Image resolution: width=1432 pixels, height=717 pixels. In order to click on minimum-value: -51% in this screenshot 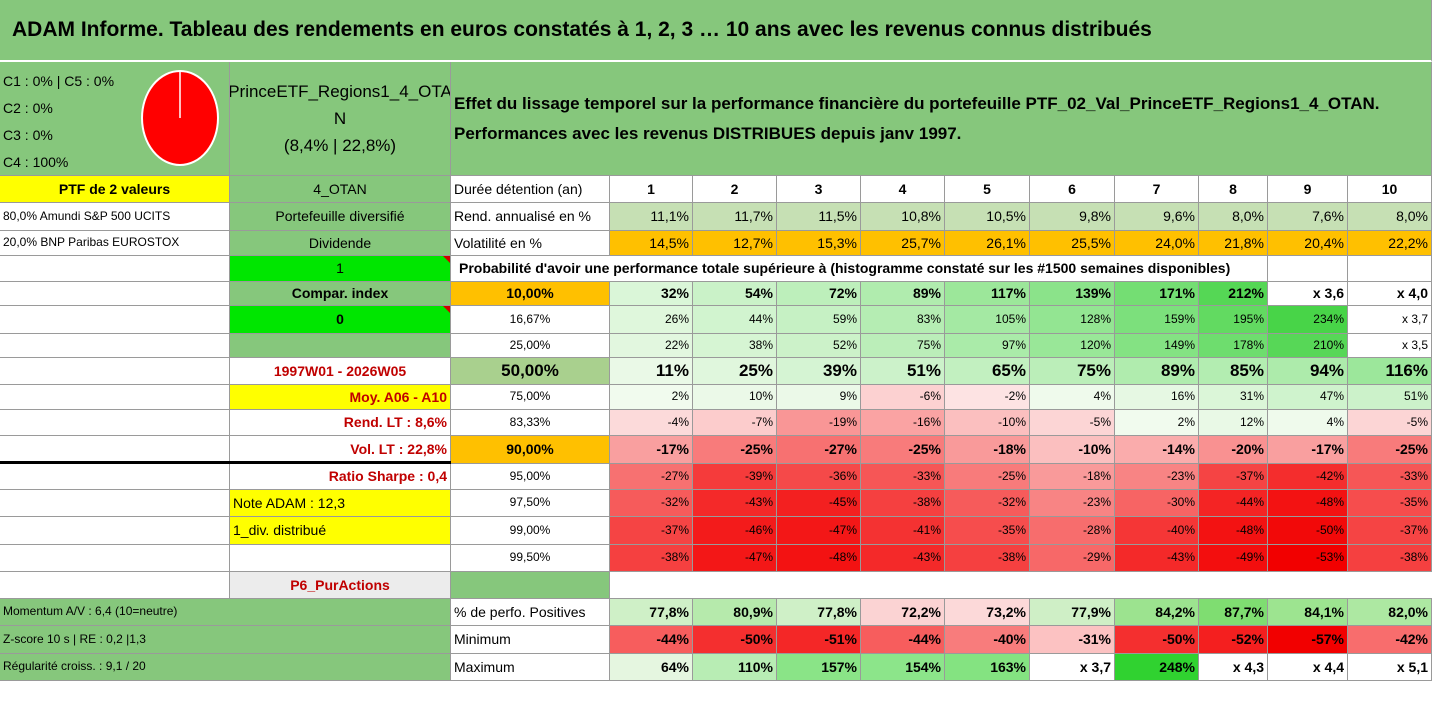, I will do `click(819, 640)`.